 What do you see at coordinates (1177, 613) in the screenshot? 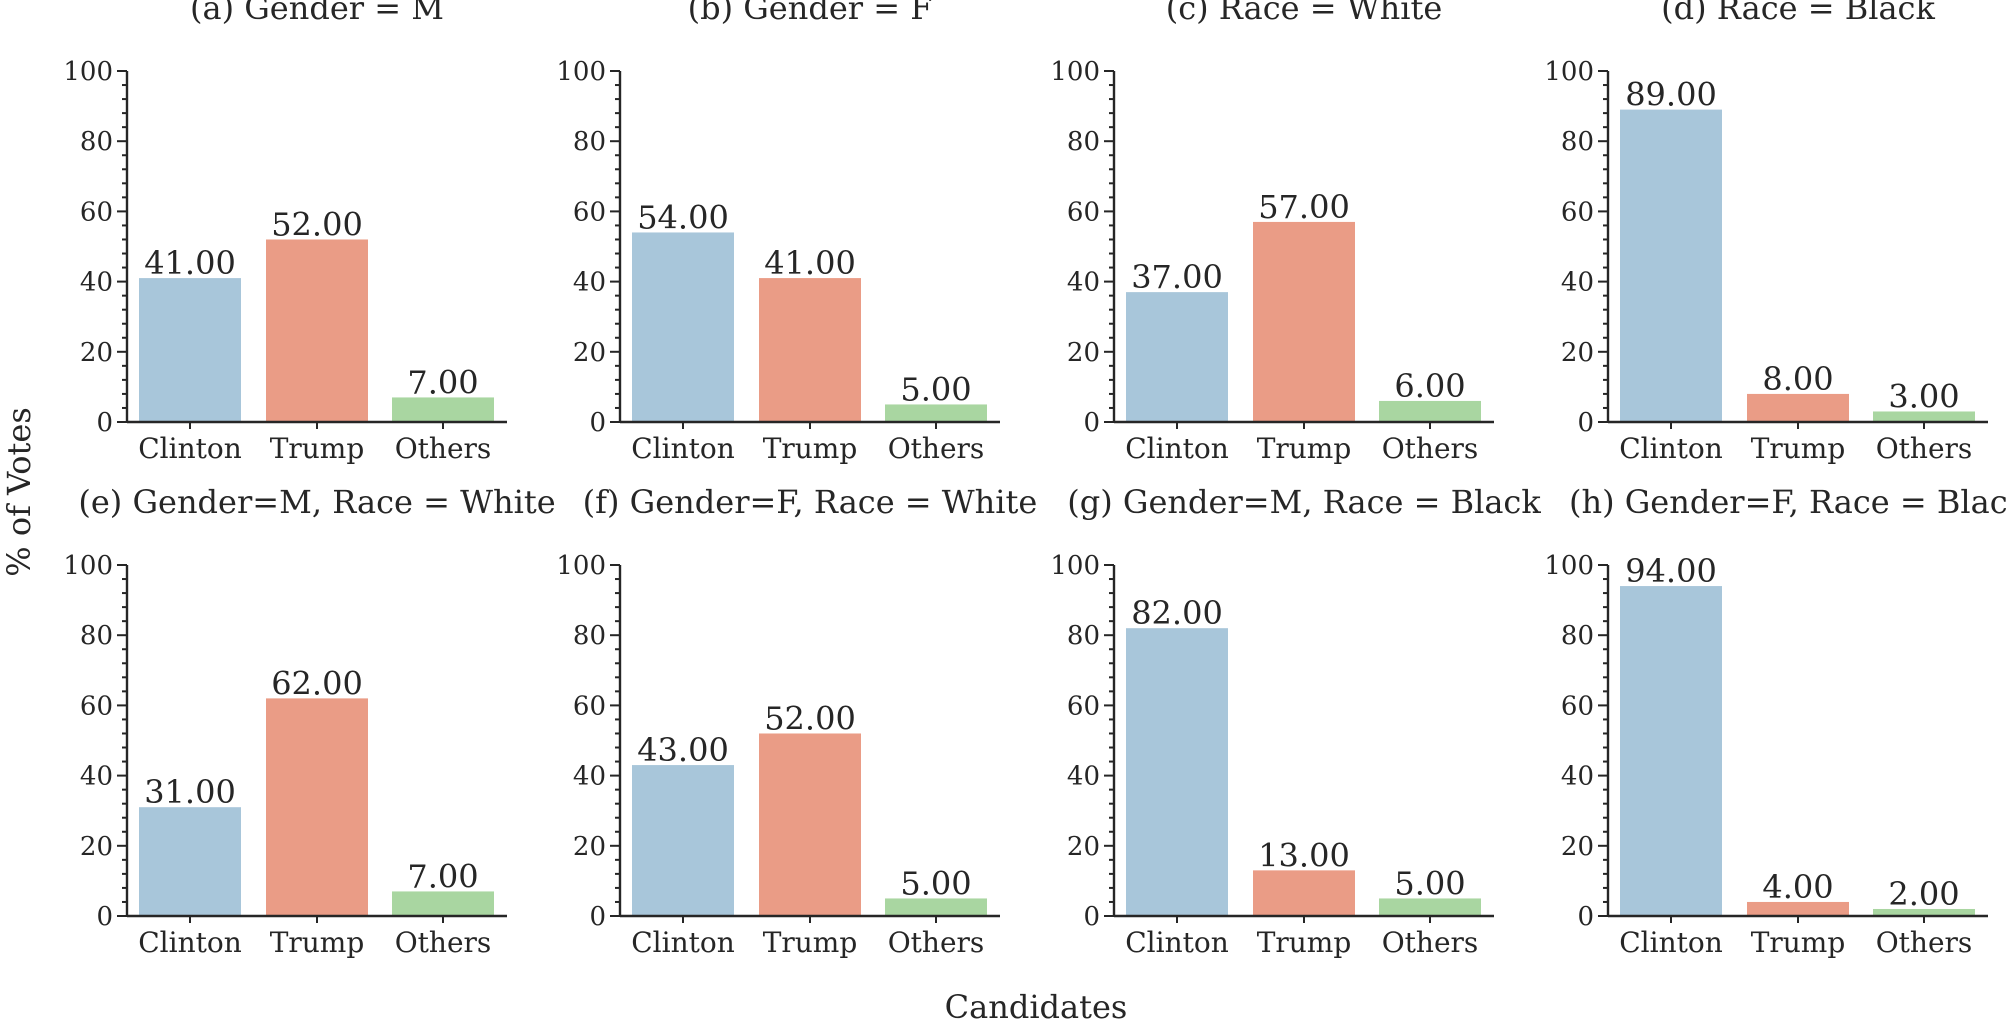
I see `value-label: 82.00` at bounding box center [1177, 613].